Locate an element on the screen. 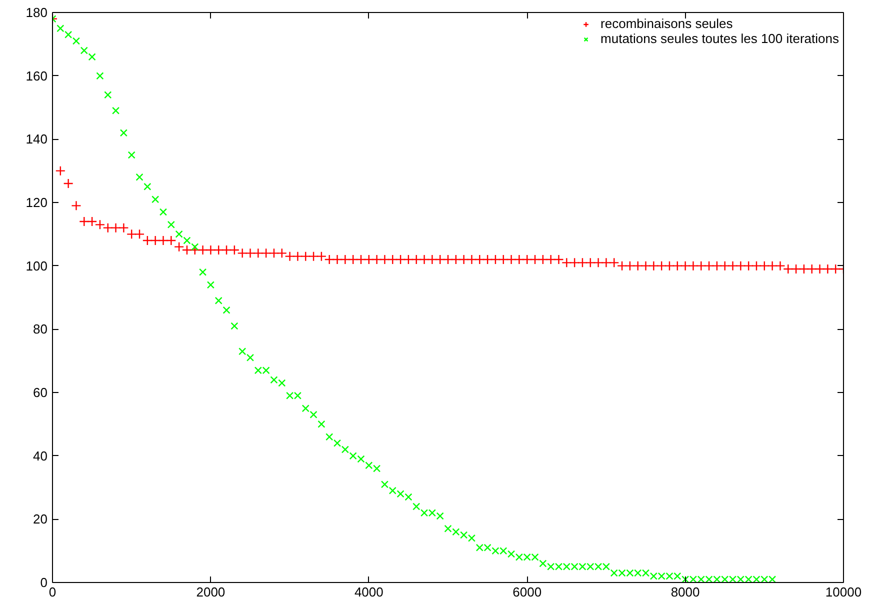  y-tick-label: 40 is located at coordinates (40, 456).